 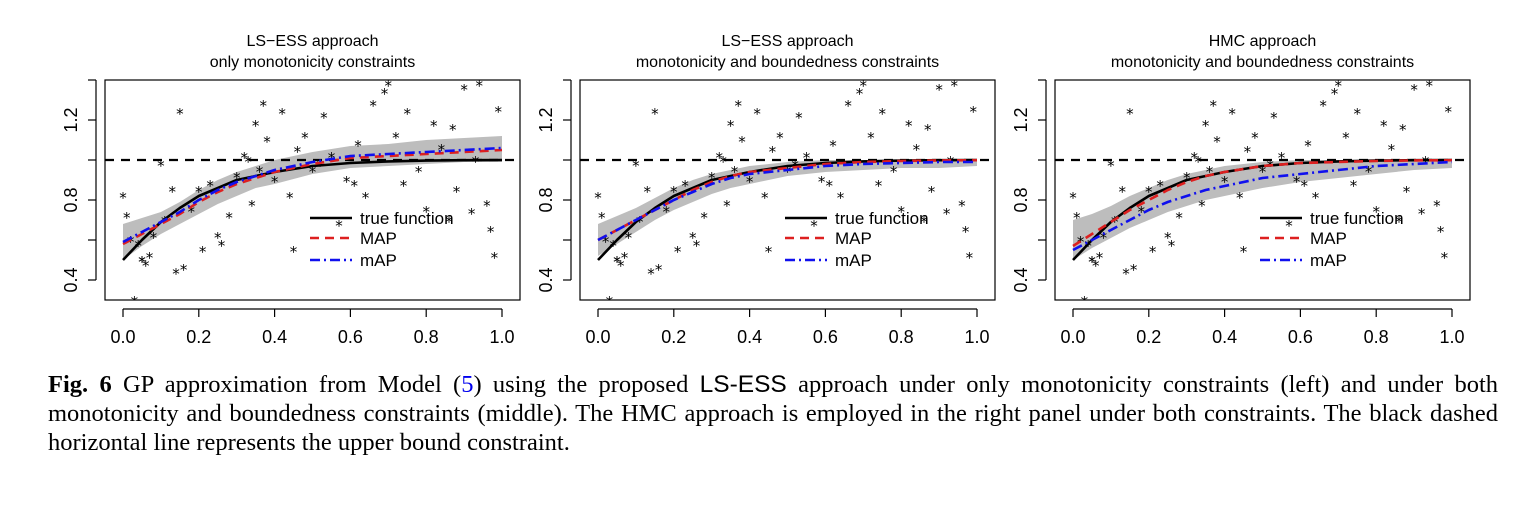 I want to click on confidence-band, so click(x=312, y=198).